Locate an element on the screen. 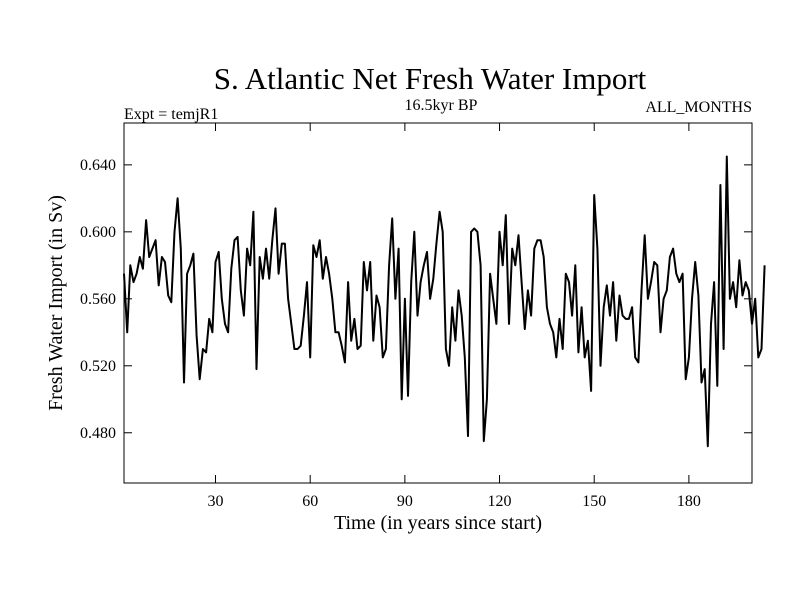 This screenshot has height=600, width=800. months-label: ALL_MONTHS is located at coordinates (698, 107).